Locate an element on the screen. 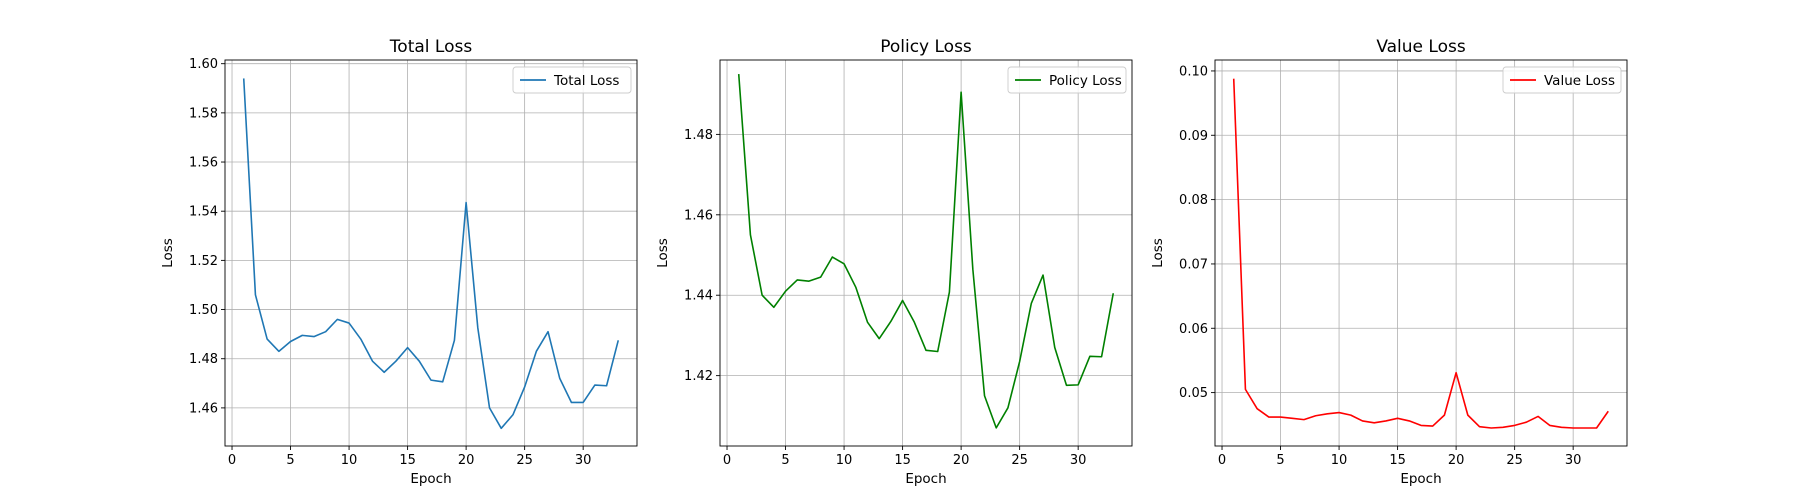  y-tick-label: 0.10 is located at coordinates (1193, 71).